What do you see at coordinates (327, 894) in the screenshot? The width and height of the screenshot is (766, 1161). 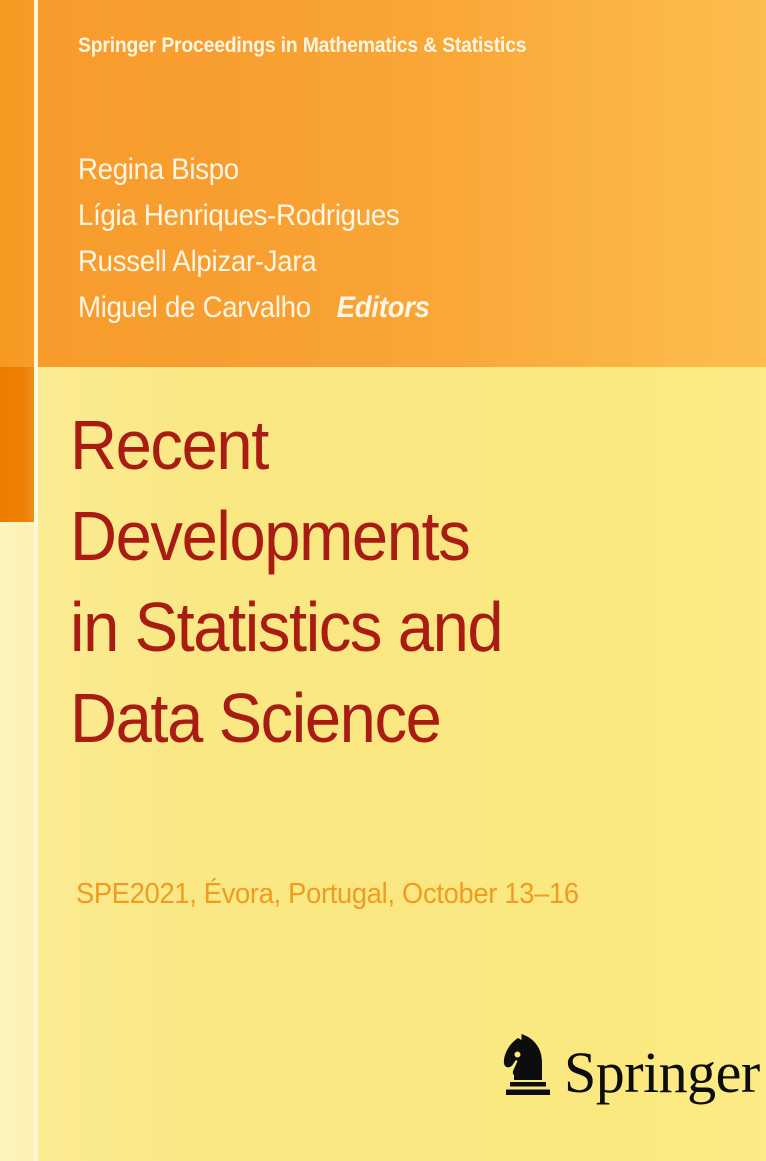 I see `subtitle: SPE2021, Évora, Portugal, October 13–16` at bounding box center [327, 894].